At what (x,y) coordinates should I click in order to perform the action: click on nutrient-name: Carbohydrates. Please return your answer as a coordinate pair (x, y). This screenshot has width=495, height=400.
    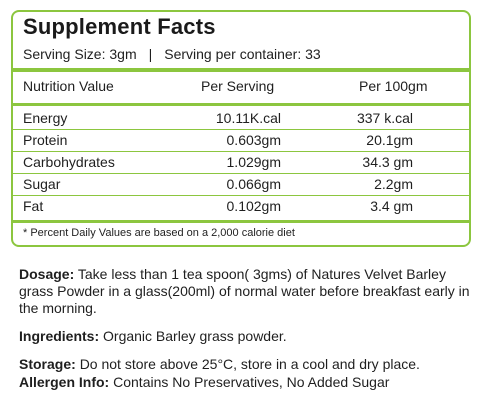
    Looking at the image, I should click on (69, 162).